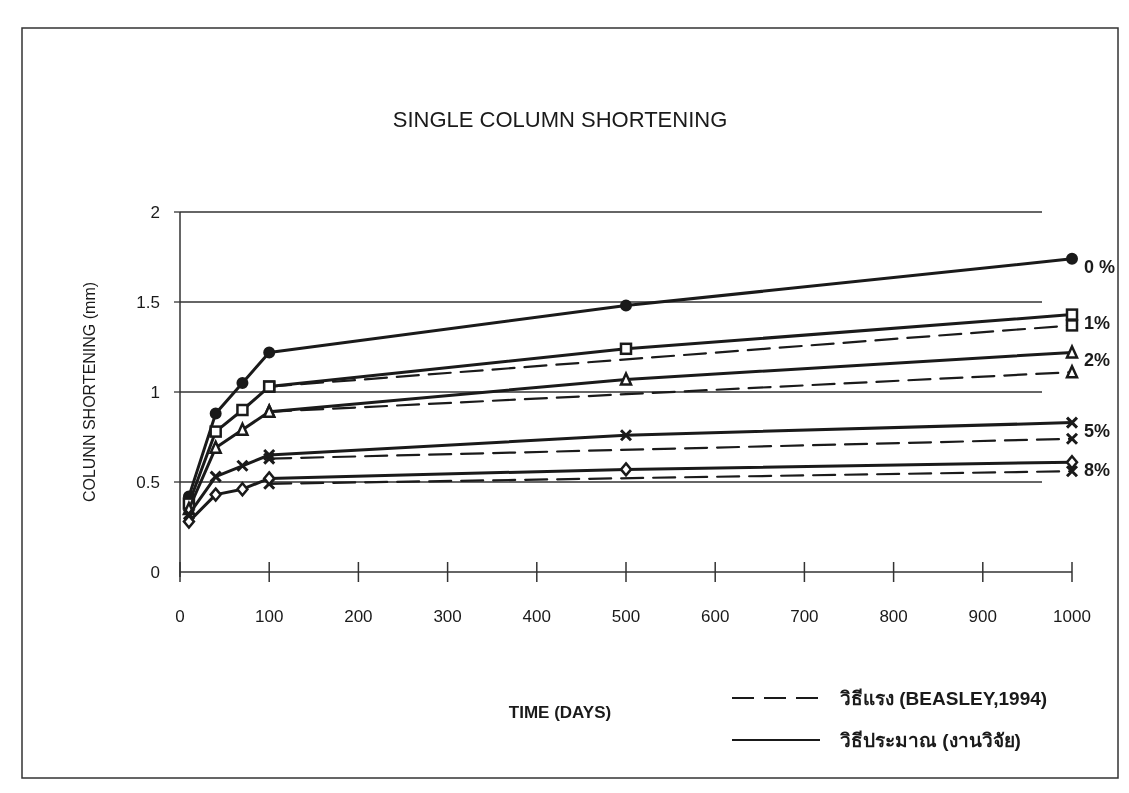 The width and height of the screenshot is (1129, 793). I want to click on x-tick-label: 100, so click(269, 616).